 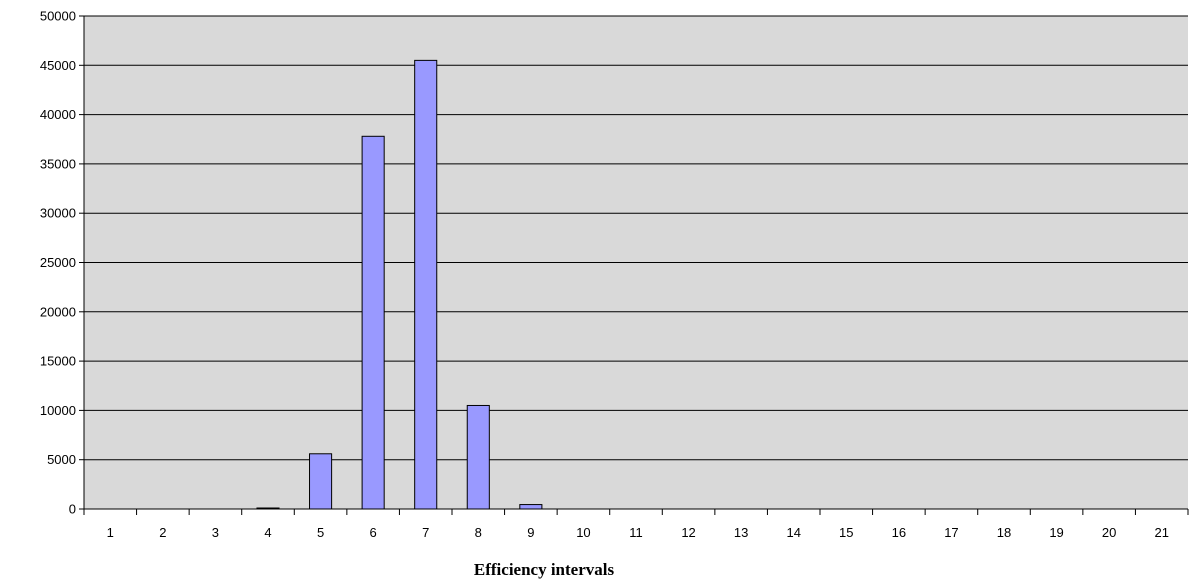 I want to click on x-tick-label: 13, so click(x=741, y=532).